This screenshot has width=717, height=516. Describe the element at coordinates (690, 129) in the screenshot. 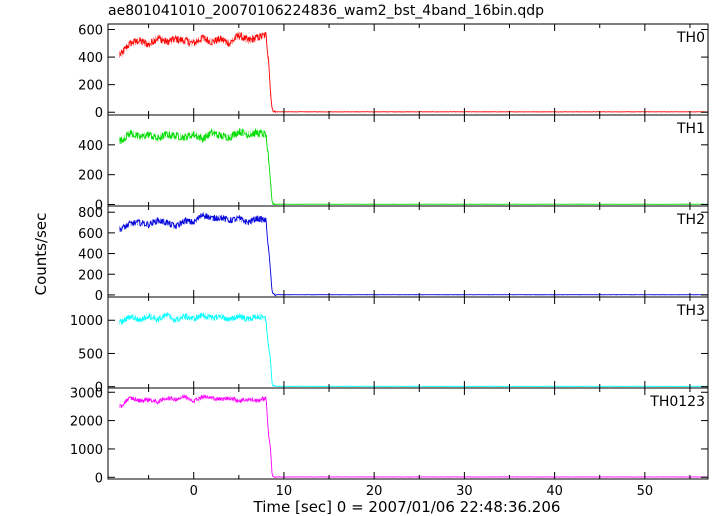

I see `panel-label-th1: TH1` at that location.